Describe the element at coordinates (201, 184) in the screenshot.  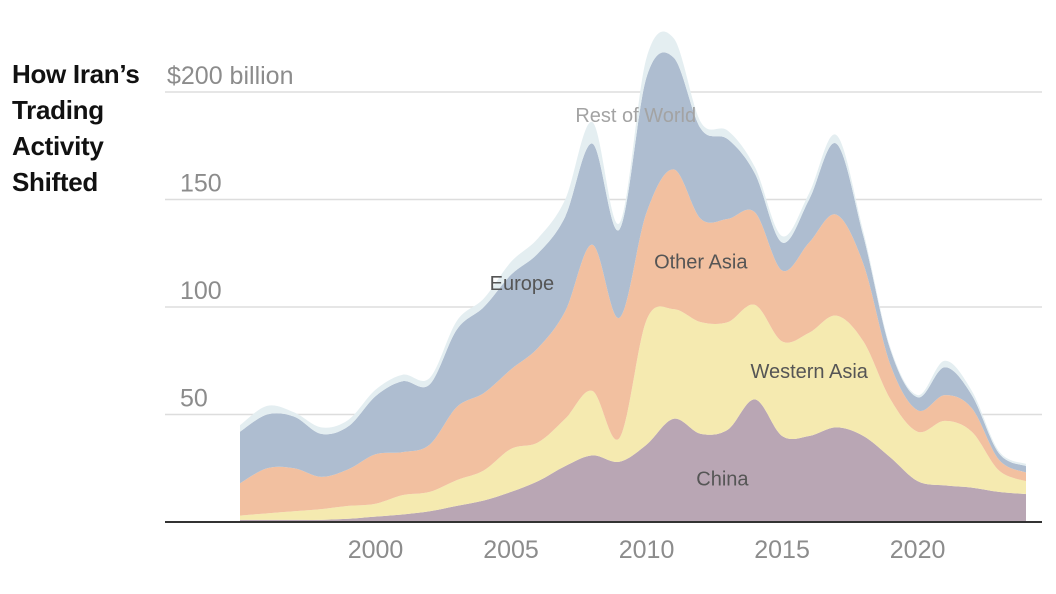
I see `y-tick-label: 150` at that location.